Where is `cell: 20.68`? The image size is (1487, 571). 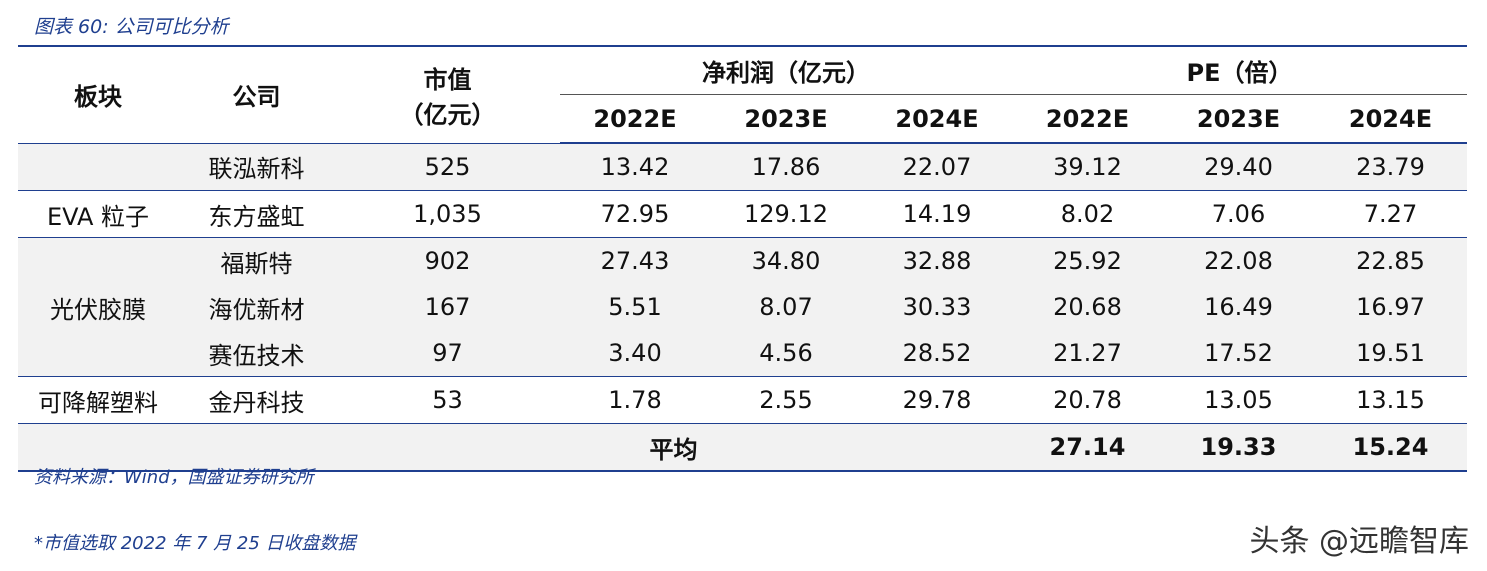 cell: 20.68 is located at coordinates (1087, 307).